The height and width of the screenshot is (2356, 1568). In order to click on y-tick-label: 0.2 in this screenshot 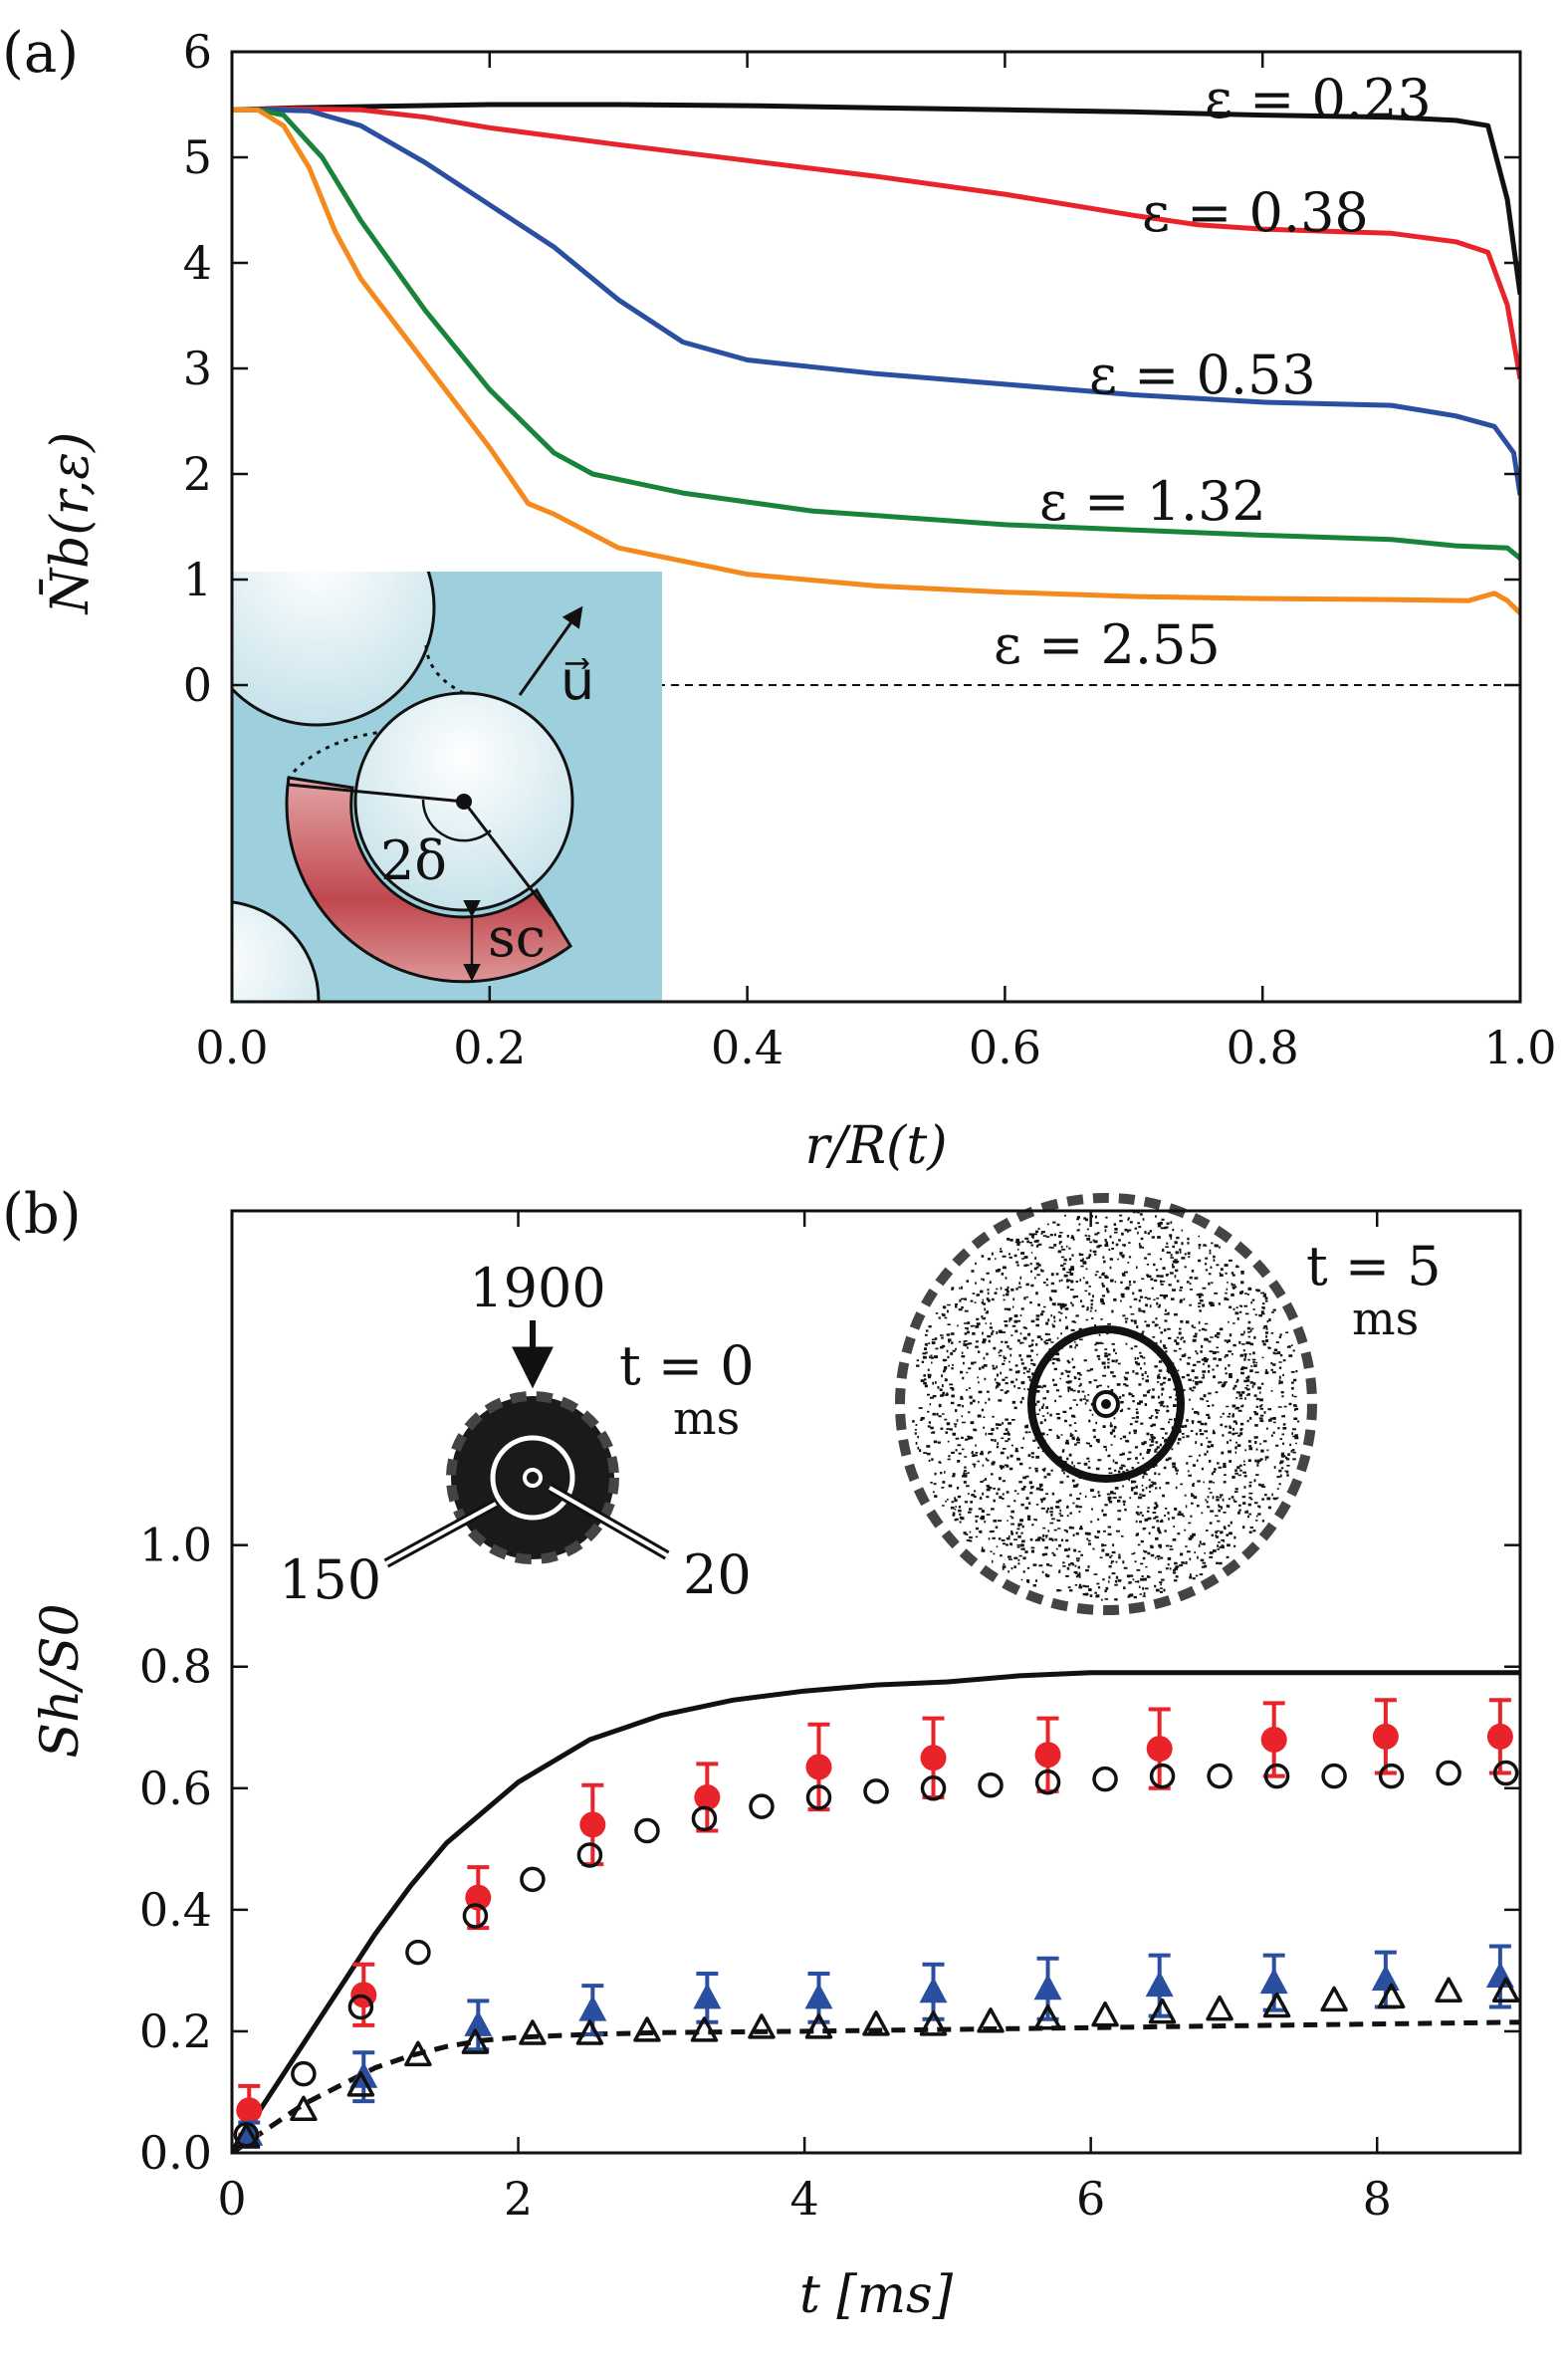, I will do `click(176, 2031)`.